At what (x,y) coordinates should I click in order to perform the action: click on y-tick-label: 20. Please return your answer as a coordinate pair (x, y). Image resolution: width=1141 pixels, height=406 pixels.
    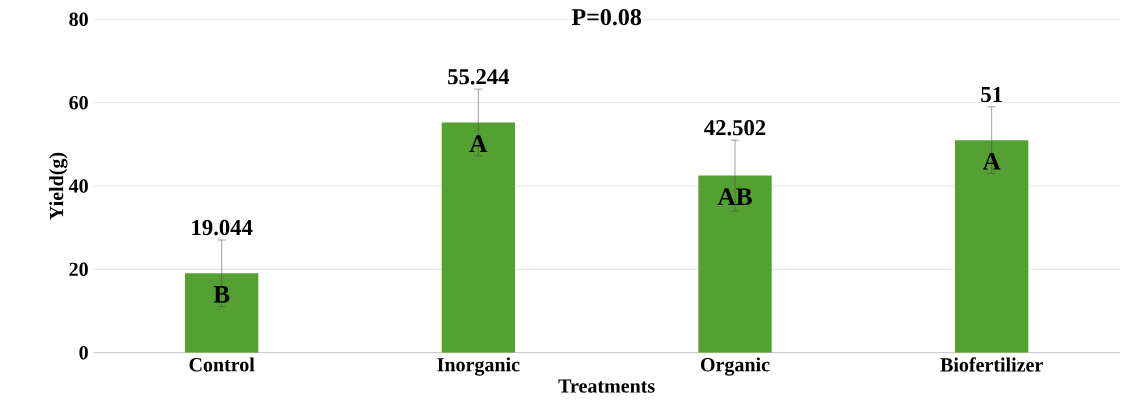
    Looking at the image, I should click on (78, 269).